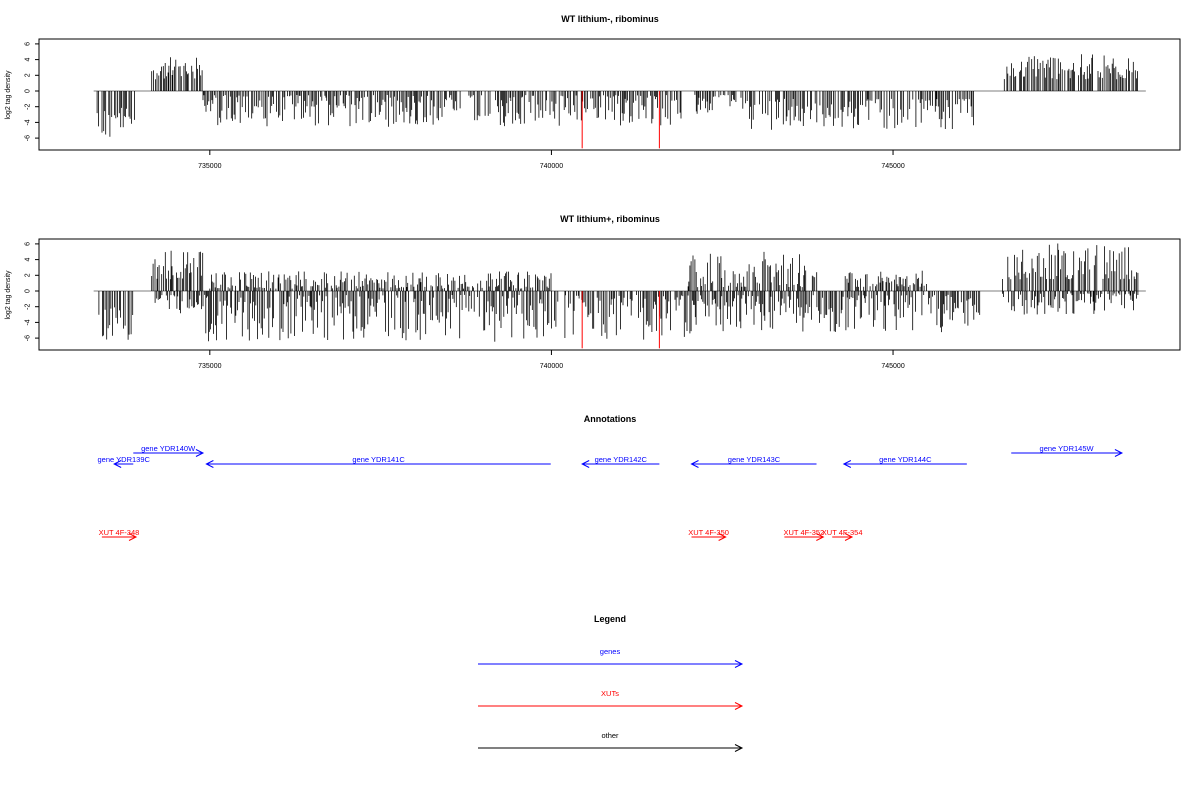 The height and width of the screenshot is (800, 1200). Describe the element at coordinates (842, 532) in the screenshot. I see `xut-label: XUT 4F-354` at that location.